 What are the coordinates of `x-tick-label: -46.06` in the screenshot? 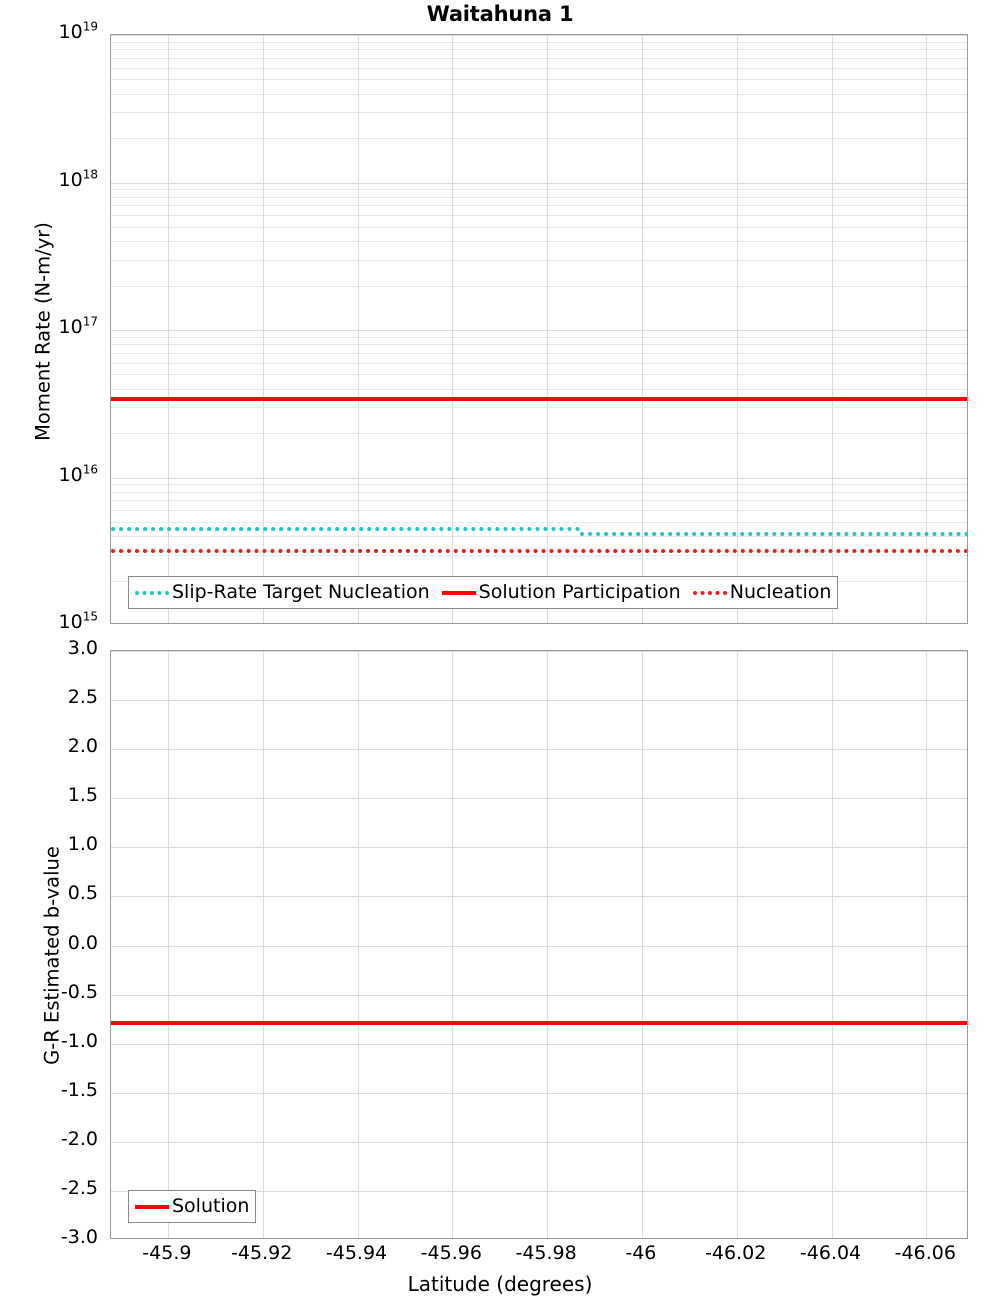 It's located at (925, 1253).